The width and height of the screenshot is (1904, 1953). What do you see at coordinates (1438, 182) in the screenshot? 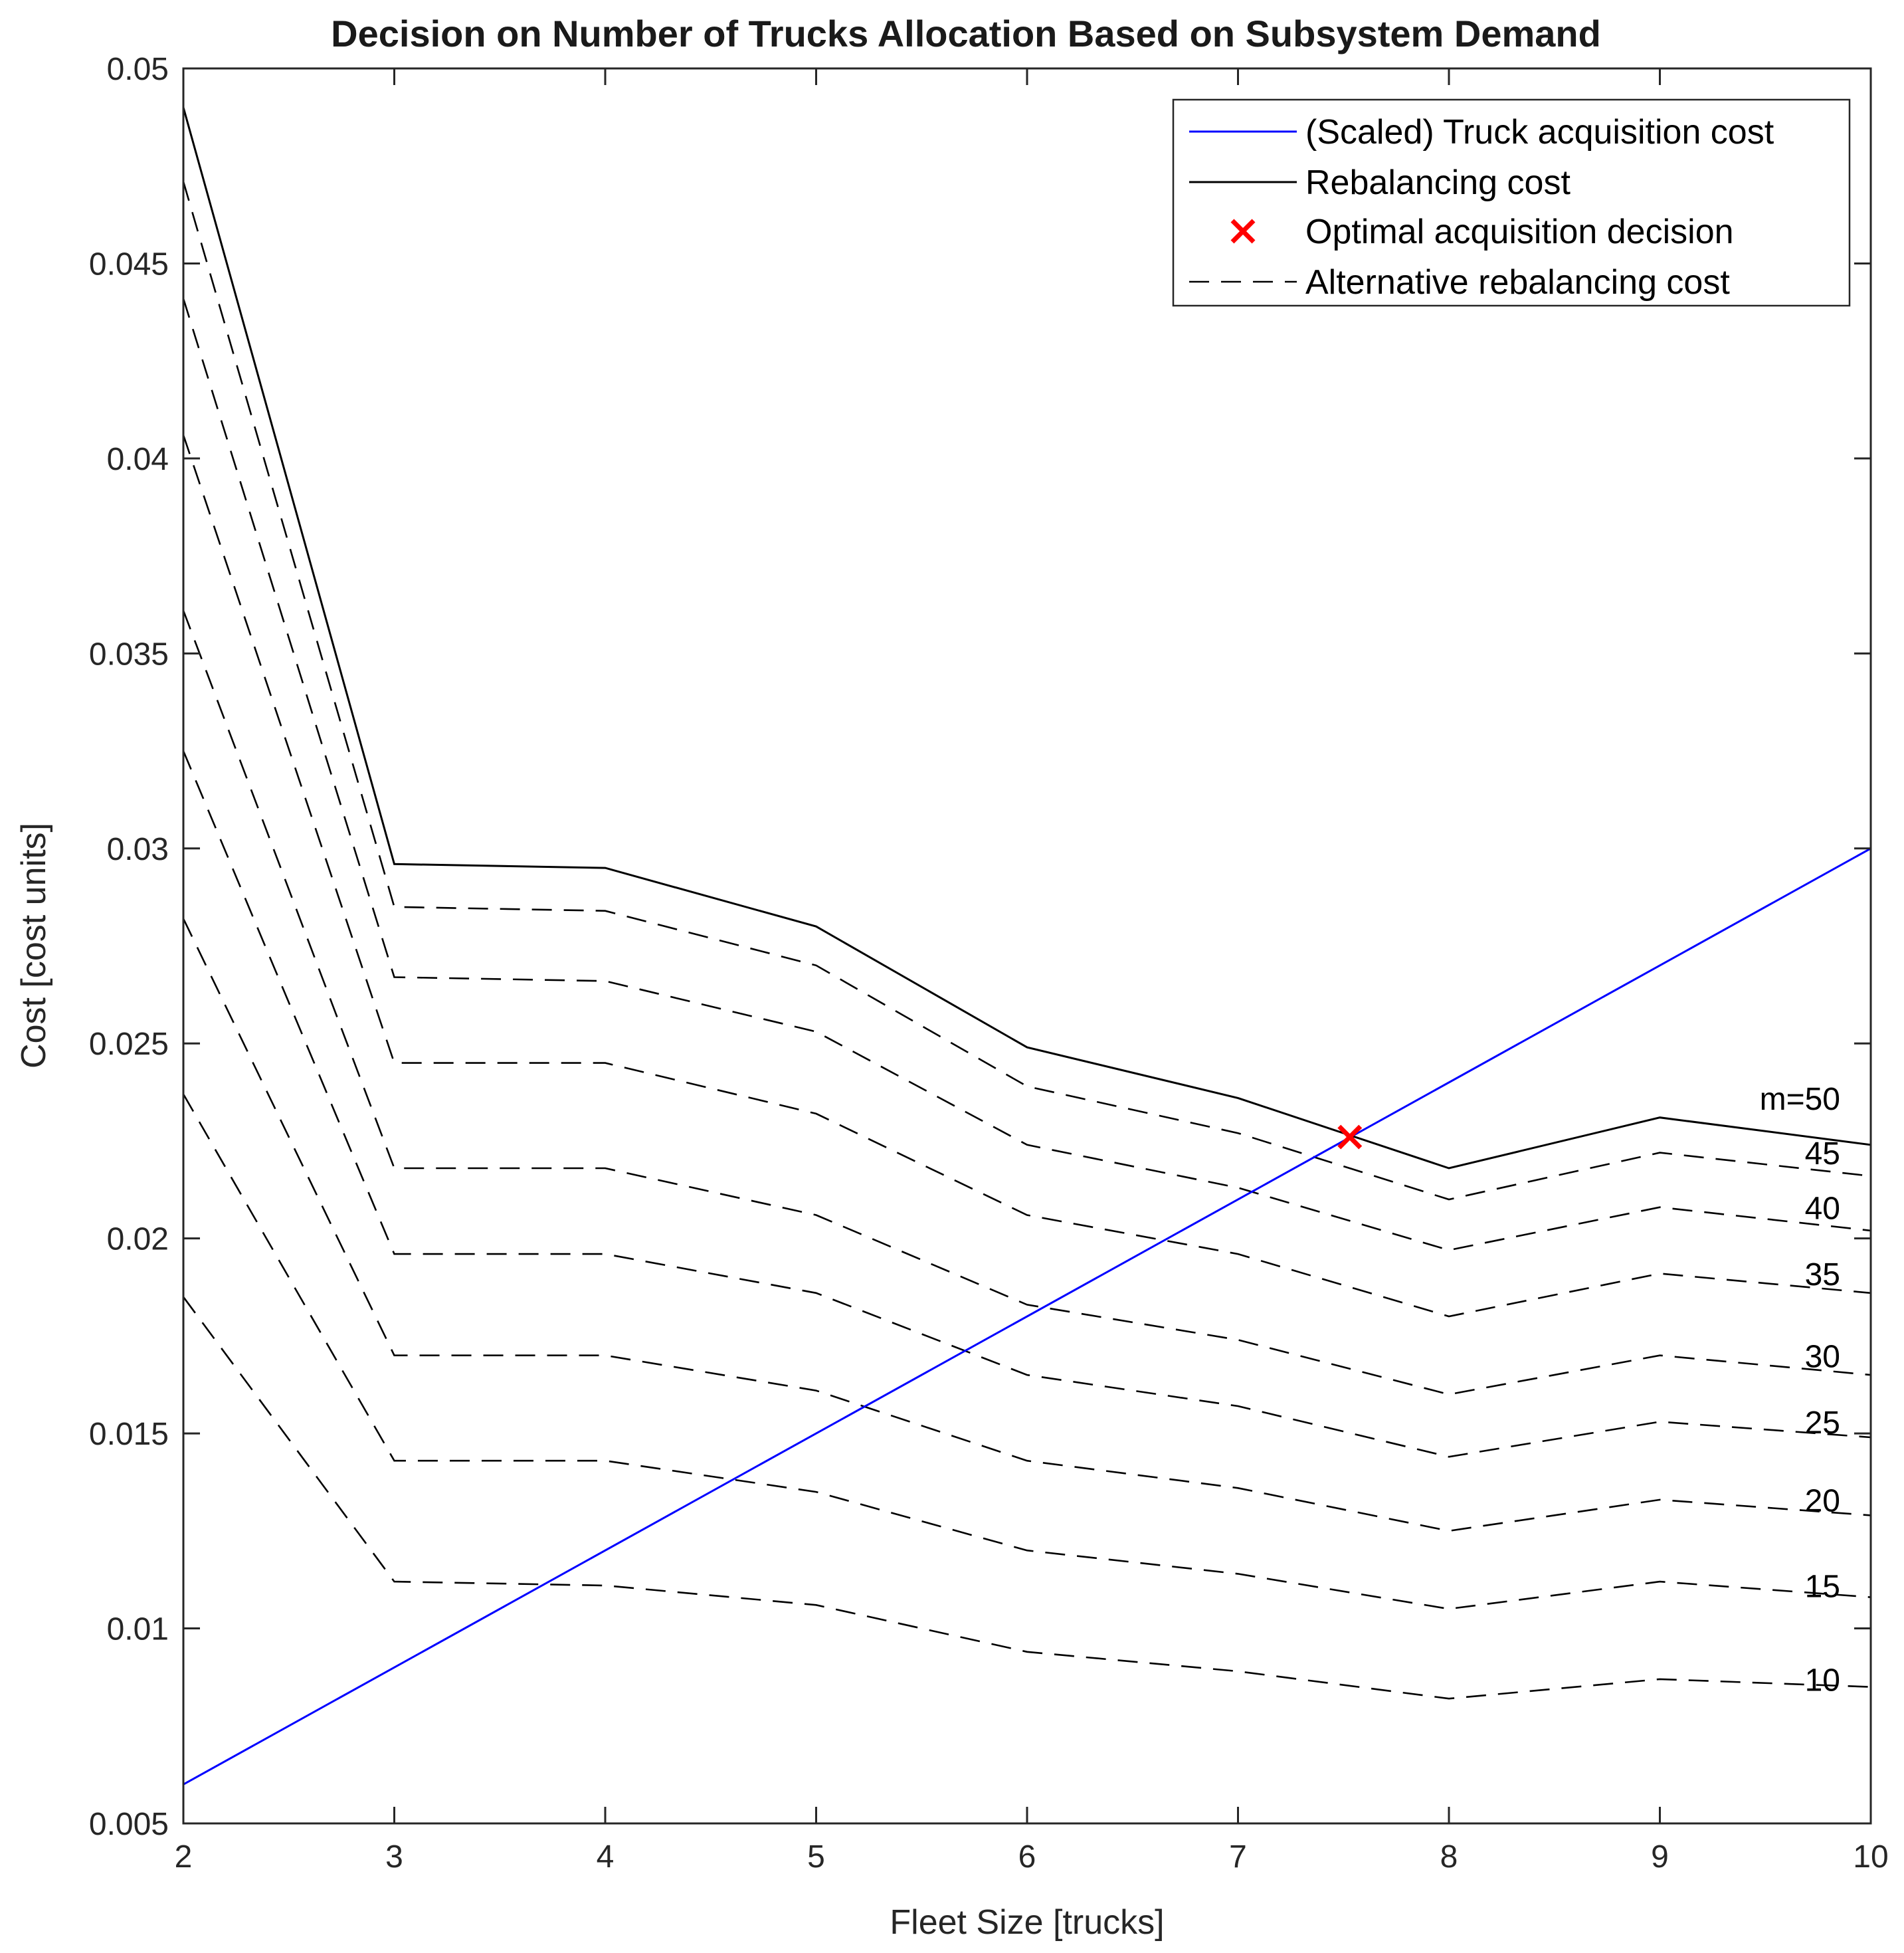
I see `legend-label-1: Rebalancing cost` at bounding box center [1438, 182].